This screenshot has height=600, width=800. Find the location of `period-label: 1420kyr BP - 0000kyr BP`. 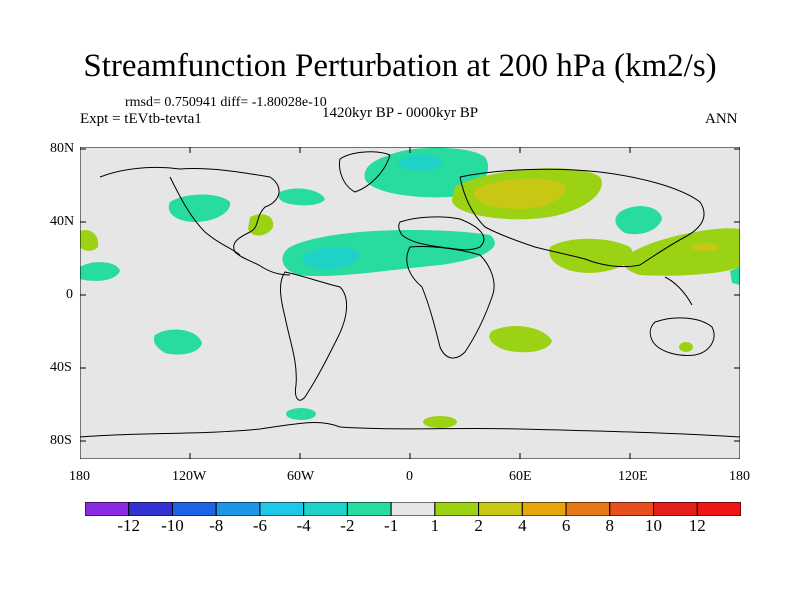

period-label: 1420kyr BP - 0000kyr BP is located at coordinates (400, 113).